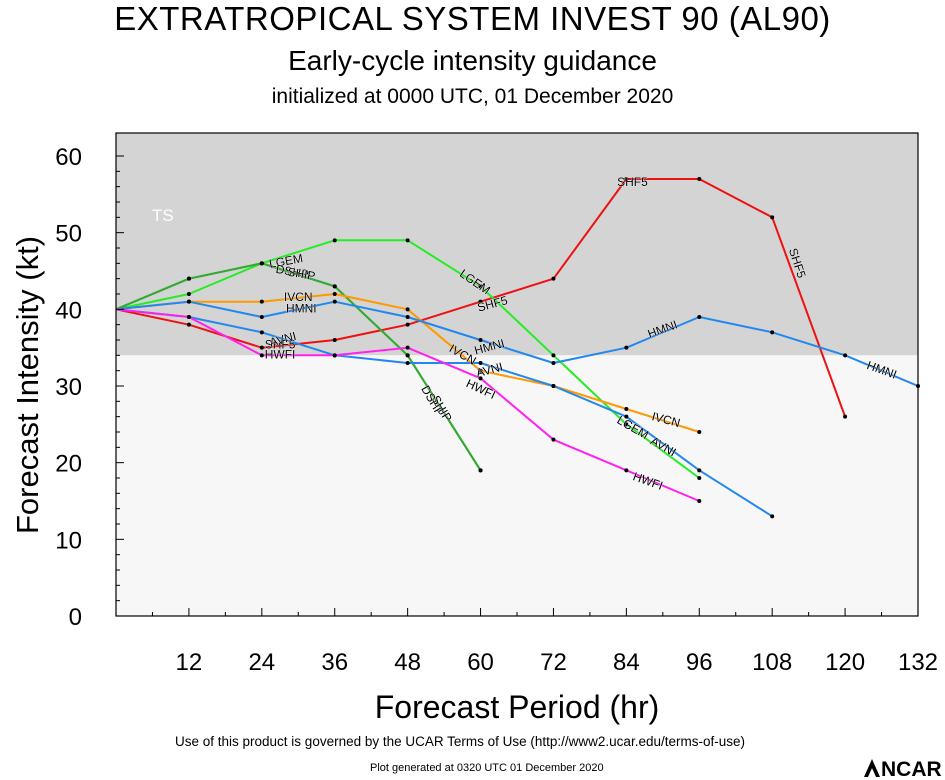 The image size is (945, 780). I want to click on y-tick-label: 40, so click(68, 310).